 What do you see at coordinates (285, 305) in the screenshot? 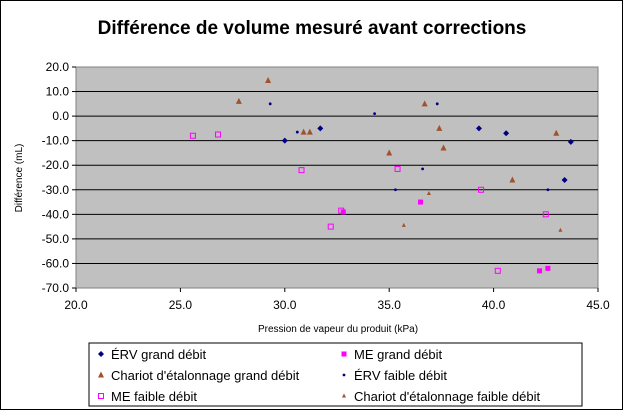
I see `x-tick-label: 30.0` at bounding box center [285, 305].